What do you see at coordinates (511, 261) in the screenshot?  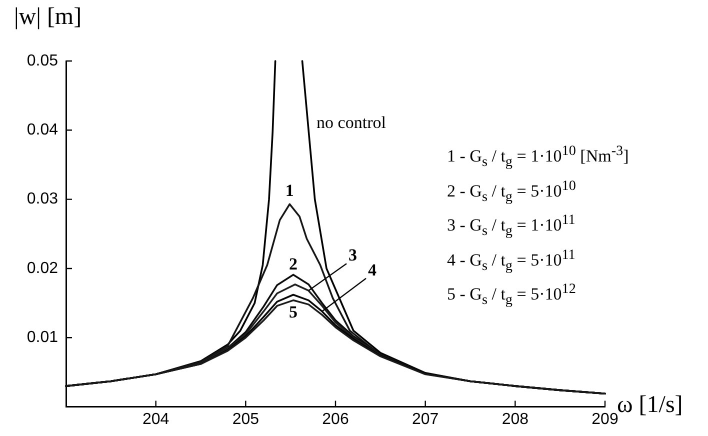 I see `annotation: 4 - G$_{s}$ / t$_{g}$ = 5·10$^{11}$` at bounding box center [511, 261].